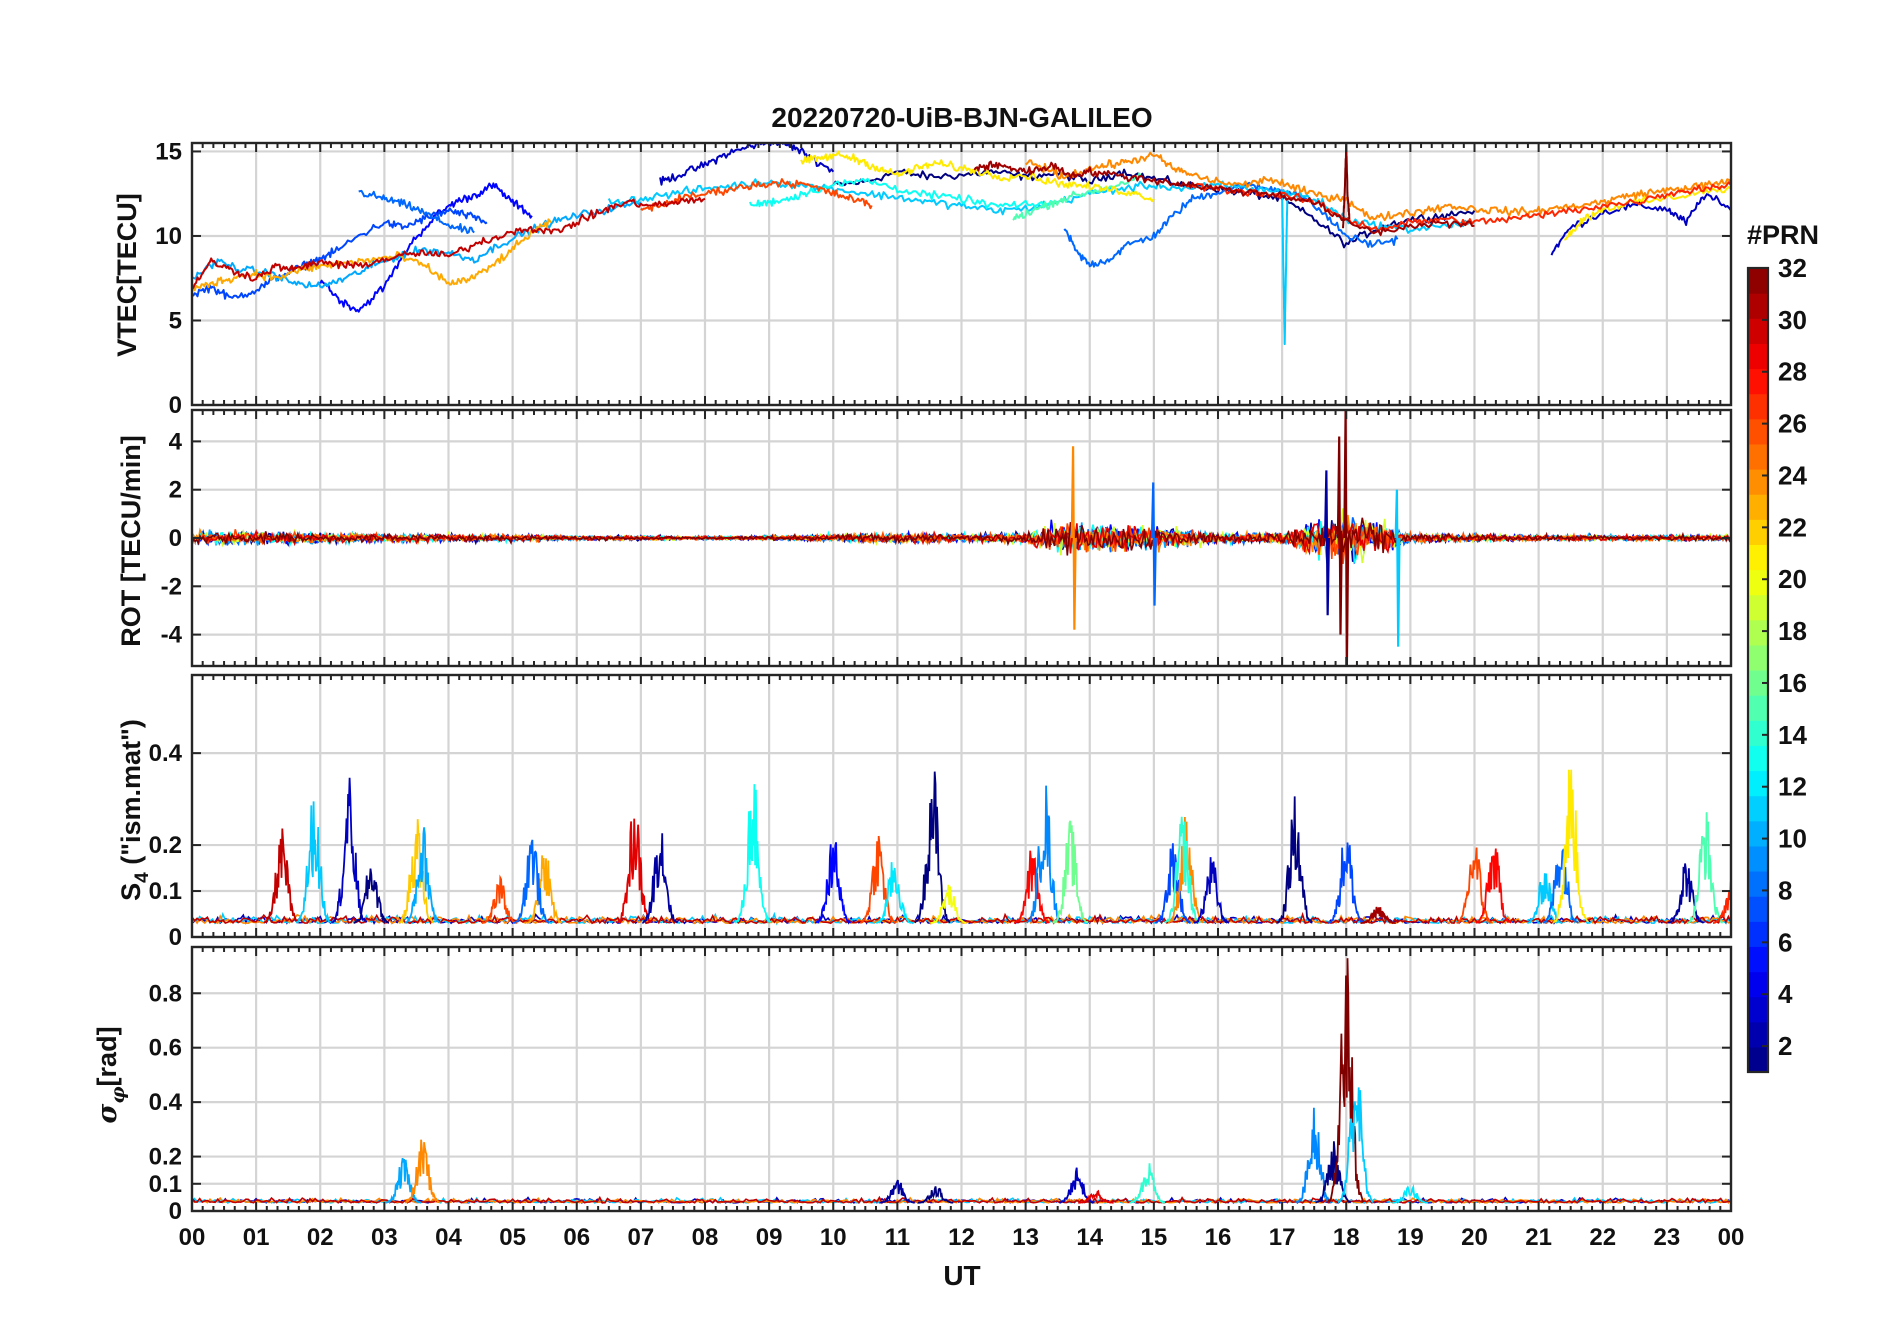  Describe the element at coordinates (127, 275) in the screenshot. I see `vtec-ylabel: VTEC[TECU]` at that location.